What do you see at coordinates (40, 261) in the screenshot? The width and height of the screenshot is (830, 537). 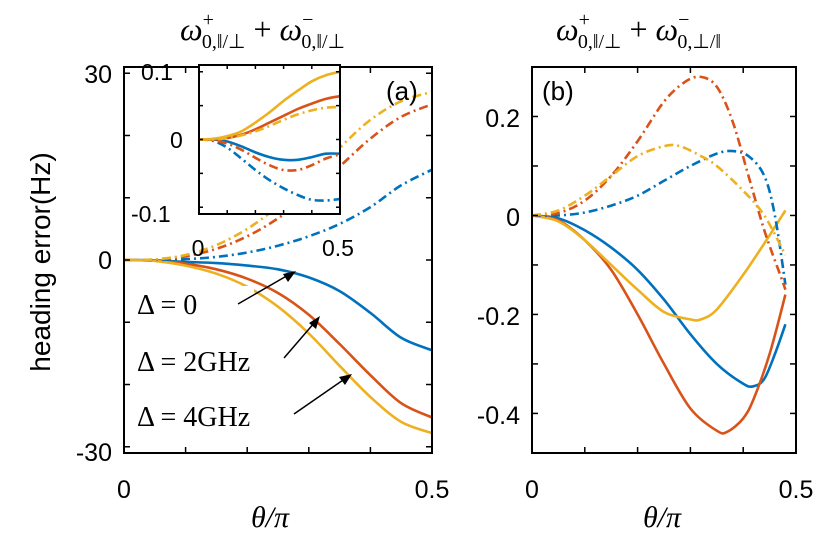 I see `y-axis-label: heading error(Hz)` at bounding box center [40, 261].